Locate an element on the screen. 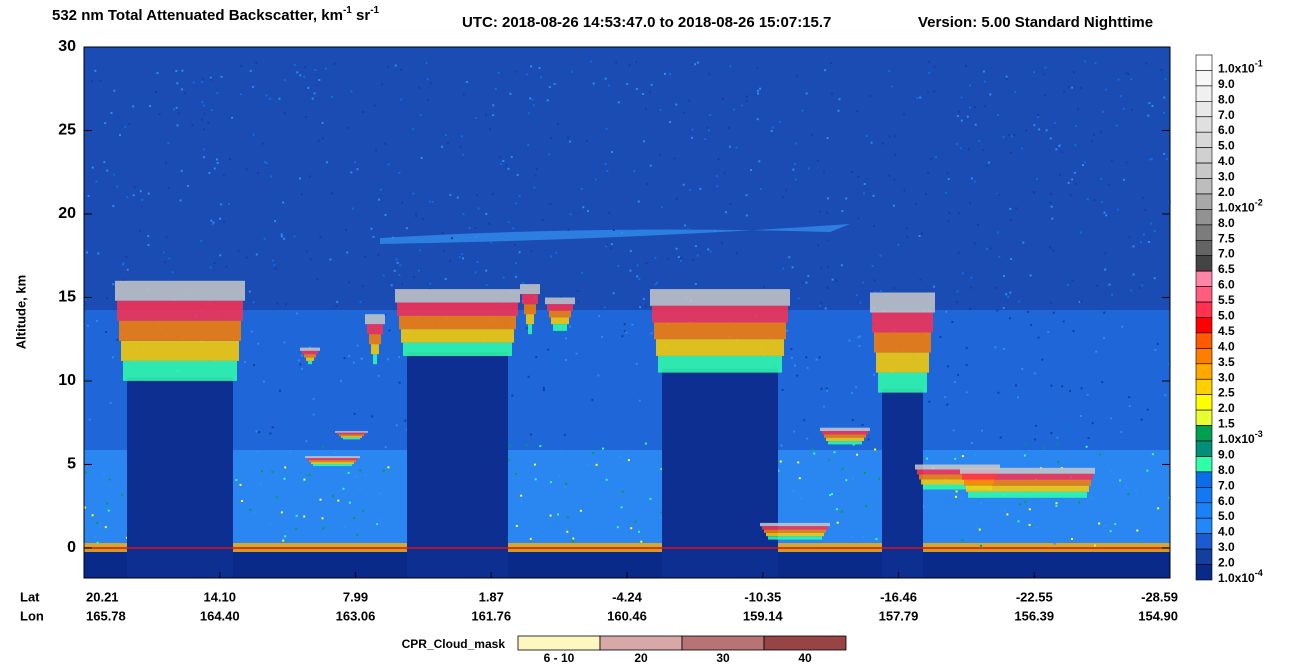  title-sup: -1 is located at coordinates (374, 10).